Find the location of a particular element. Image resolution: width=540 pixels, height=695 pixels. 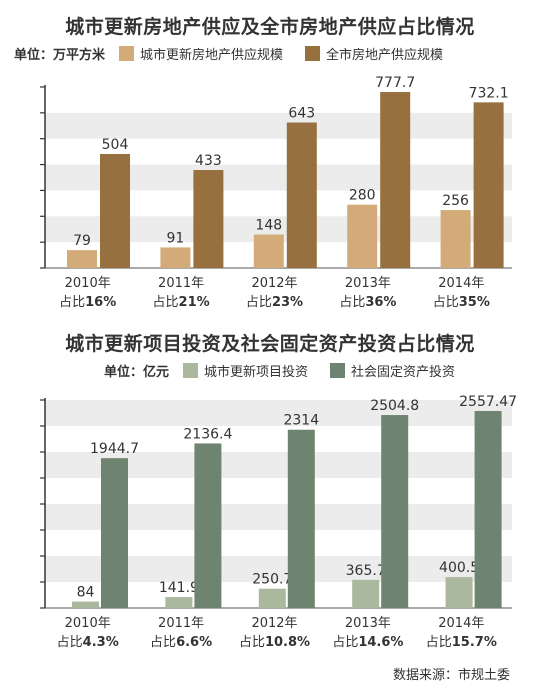

legend-label: 社会固定资产投资 is located at coordinates (403, 372).